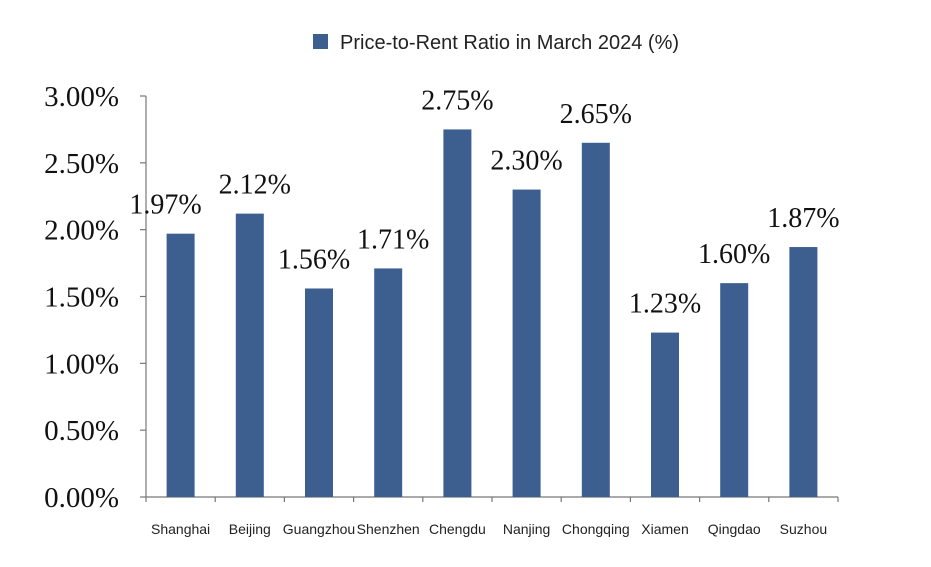 Image resolution: width=931 pixels, height=567 pixels. Describe the element at coordinates (81, 364) in the screenshot. I see `y-tick-label: 1.00%` at that location.